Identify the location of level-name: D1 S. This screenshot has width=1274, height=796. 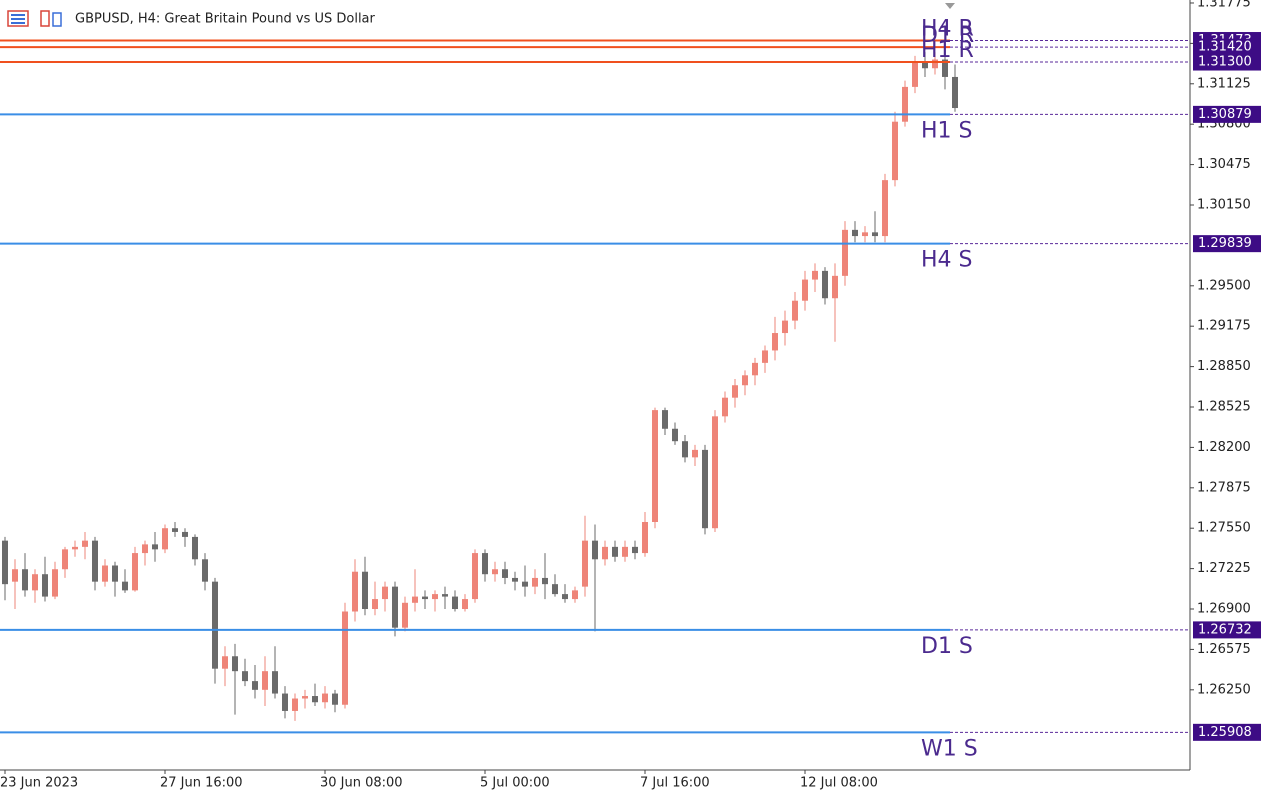
(947, 646).